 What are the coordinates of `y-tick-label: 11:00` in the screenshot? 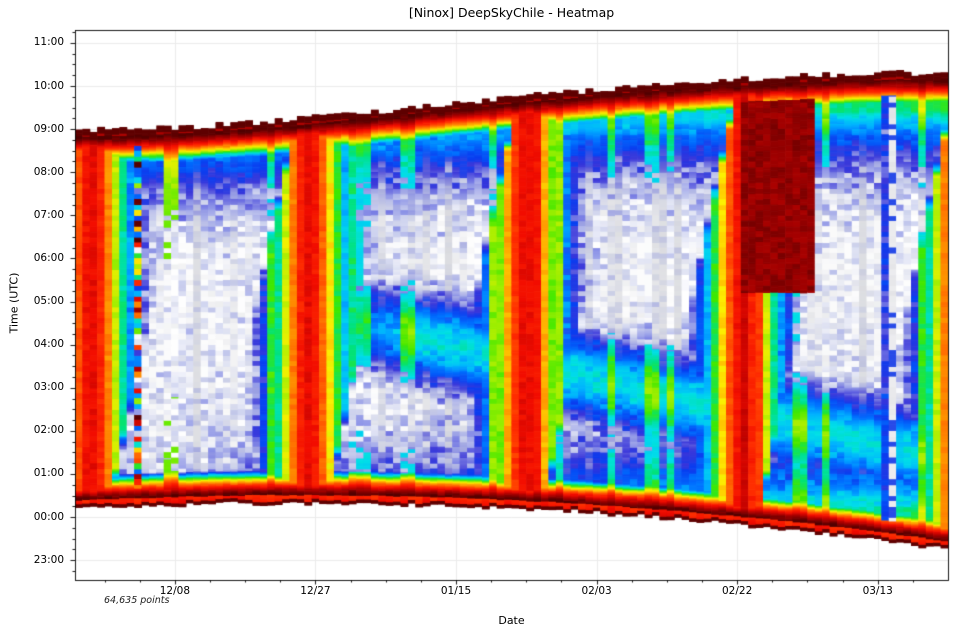 It's located at (48, 42).